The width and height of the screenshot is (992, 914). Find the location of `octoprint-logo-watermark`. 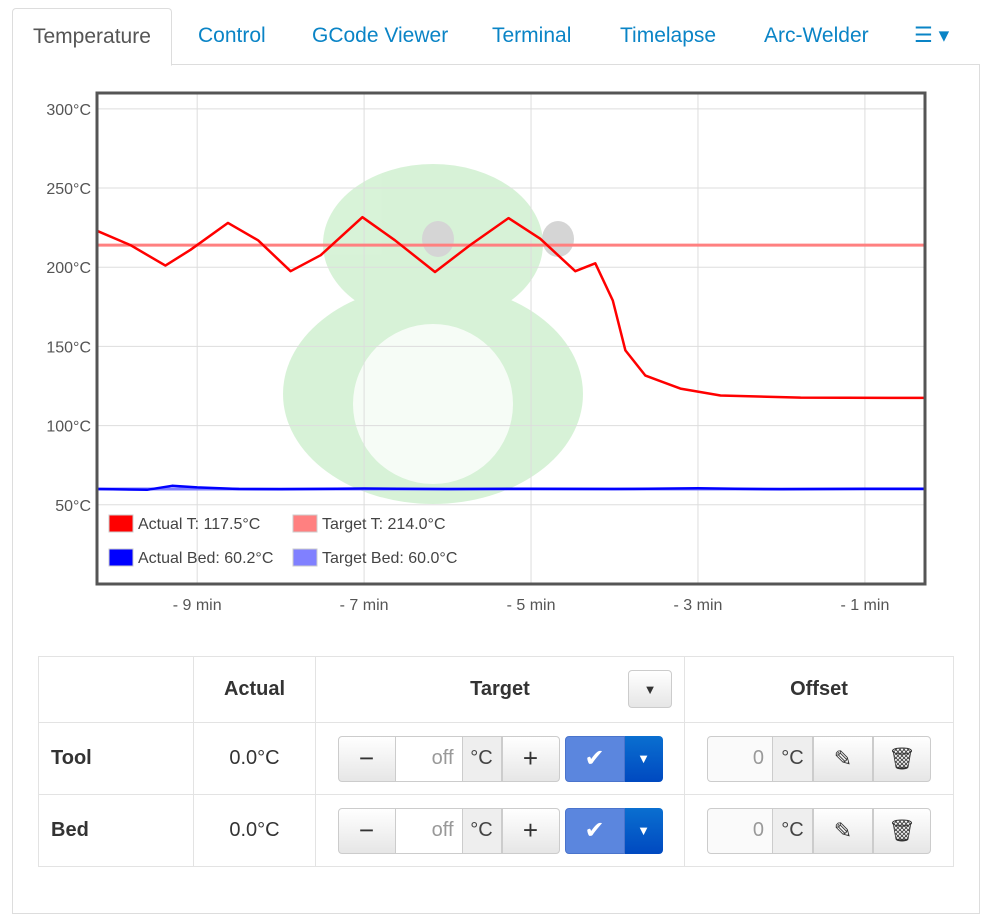

octoprint-logo-watermark is located at coordinates (433, 334).